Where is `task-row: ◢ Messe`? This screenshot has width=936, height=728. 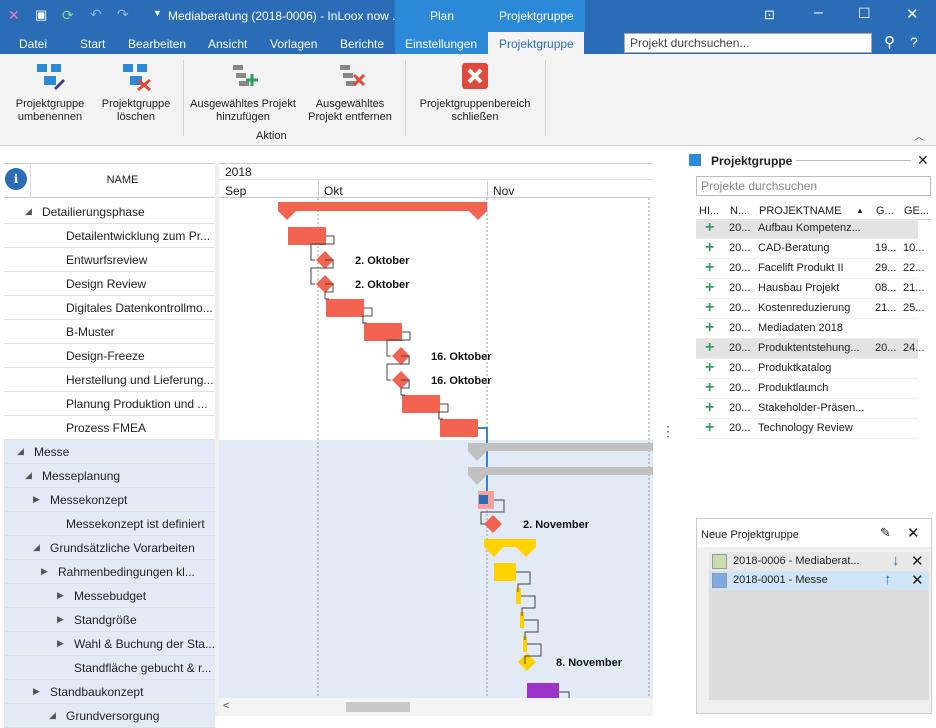
task-row: ◢ Messe is located at coordinates (109, 452).